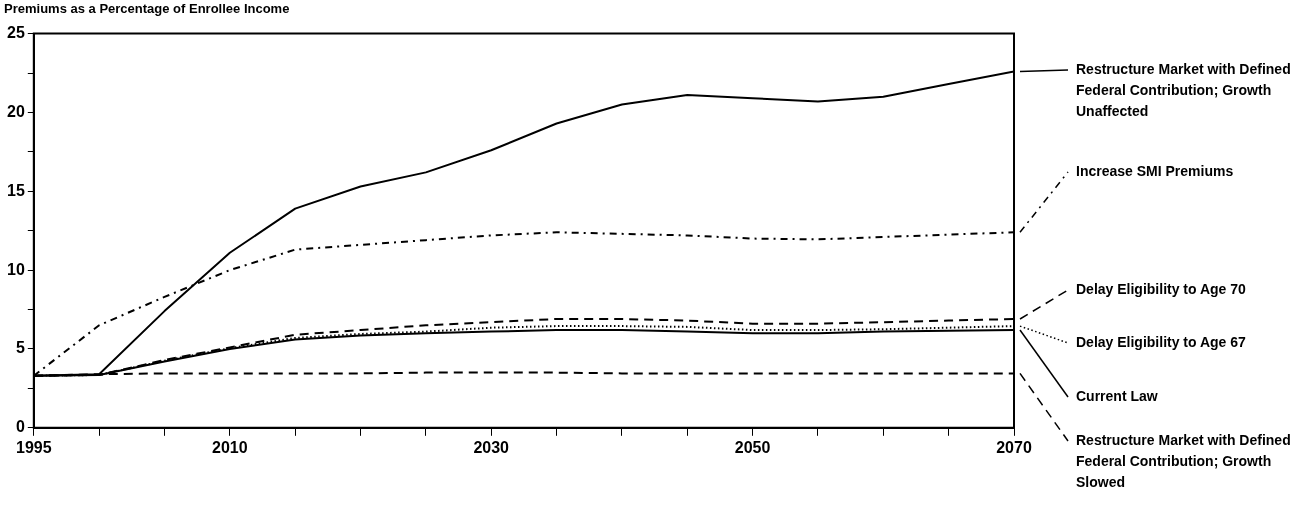 The width and height of the screenshot is (1314, 531). What do you see at coordinates (1183, 89) in the screenshot?
I see `legend-label: Restructure Market with Defined Federal Contribution; Growth Unaffected` at bounding box center [1183, 89].